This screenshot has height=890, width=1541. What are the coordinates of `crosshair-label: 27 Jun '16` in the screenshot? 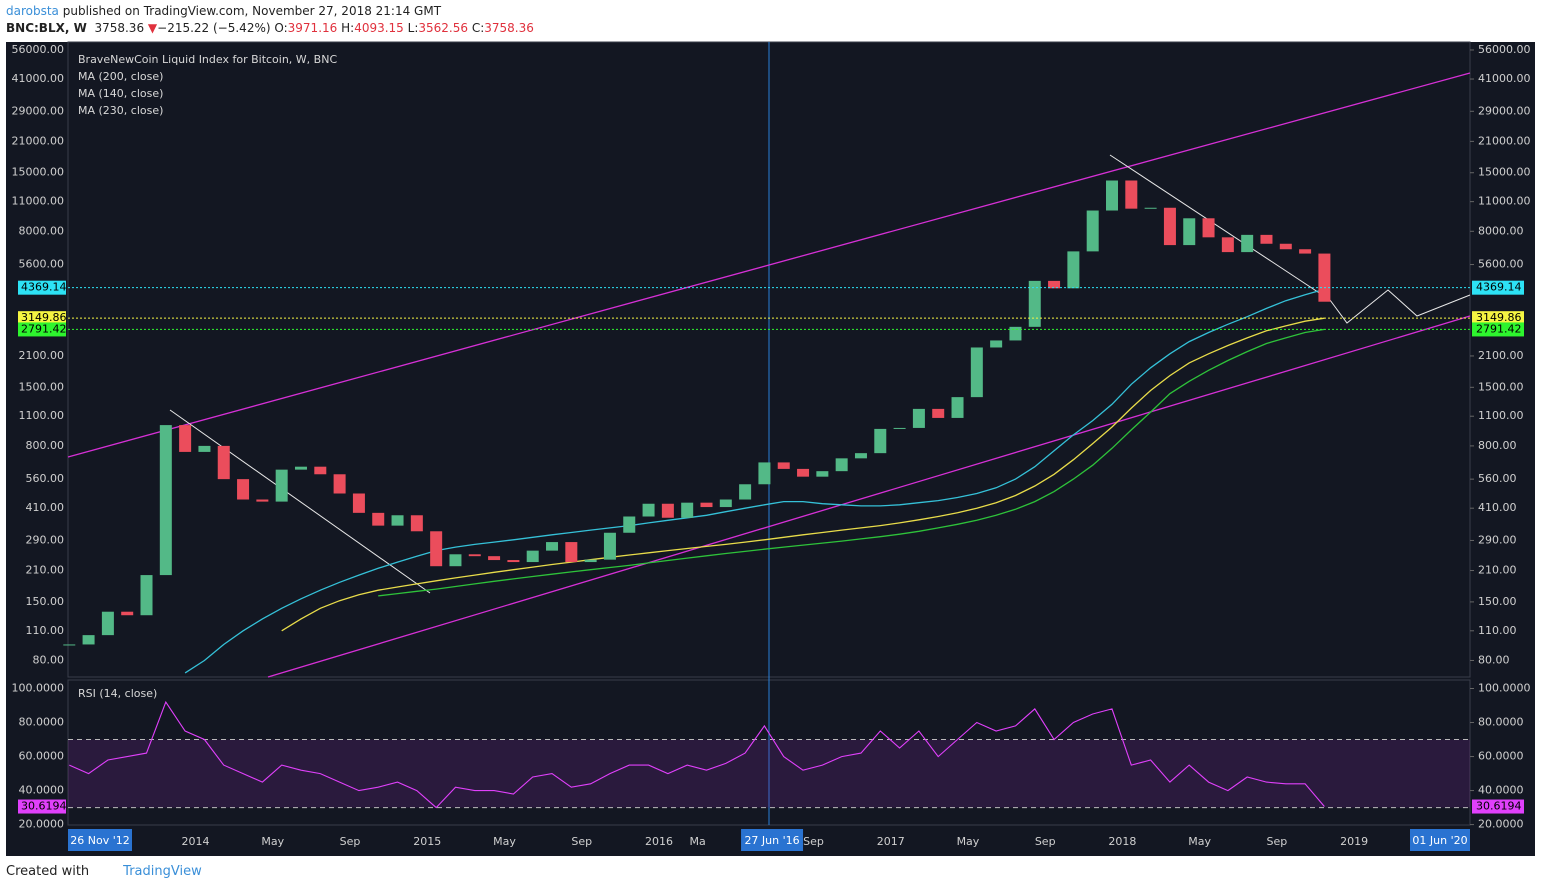 It's located at (771, 840).